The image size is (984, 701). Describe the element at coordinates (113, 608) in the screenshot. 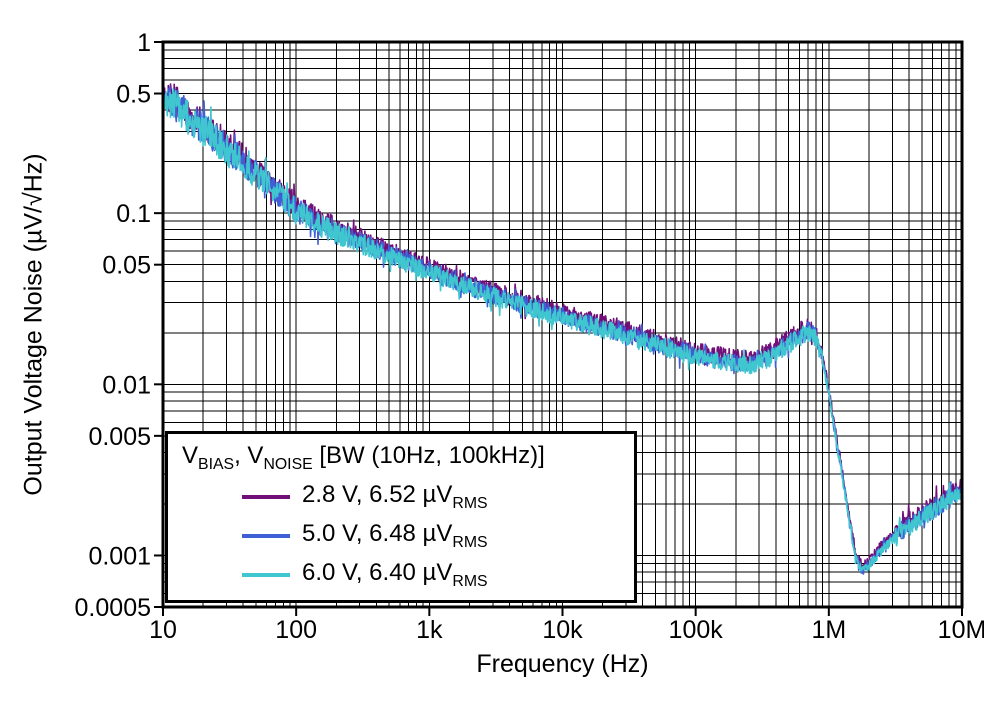

I see `y-tick-label: 0.0005` at that location.